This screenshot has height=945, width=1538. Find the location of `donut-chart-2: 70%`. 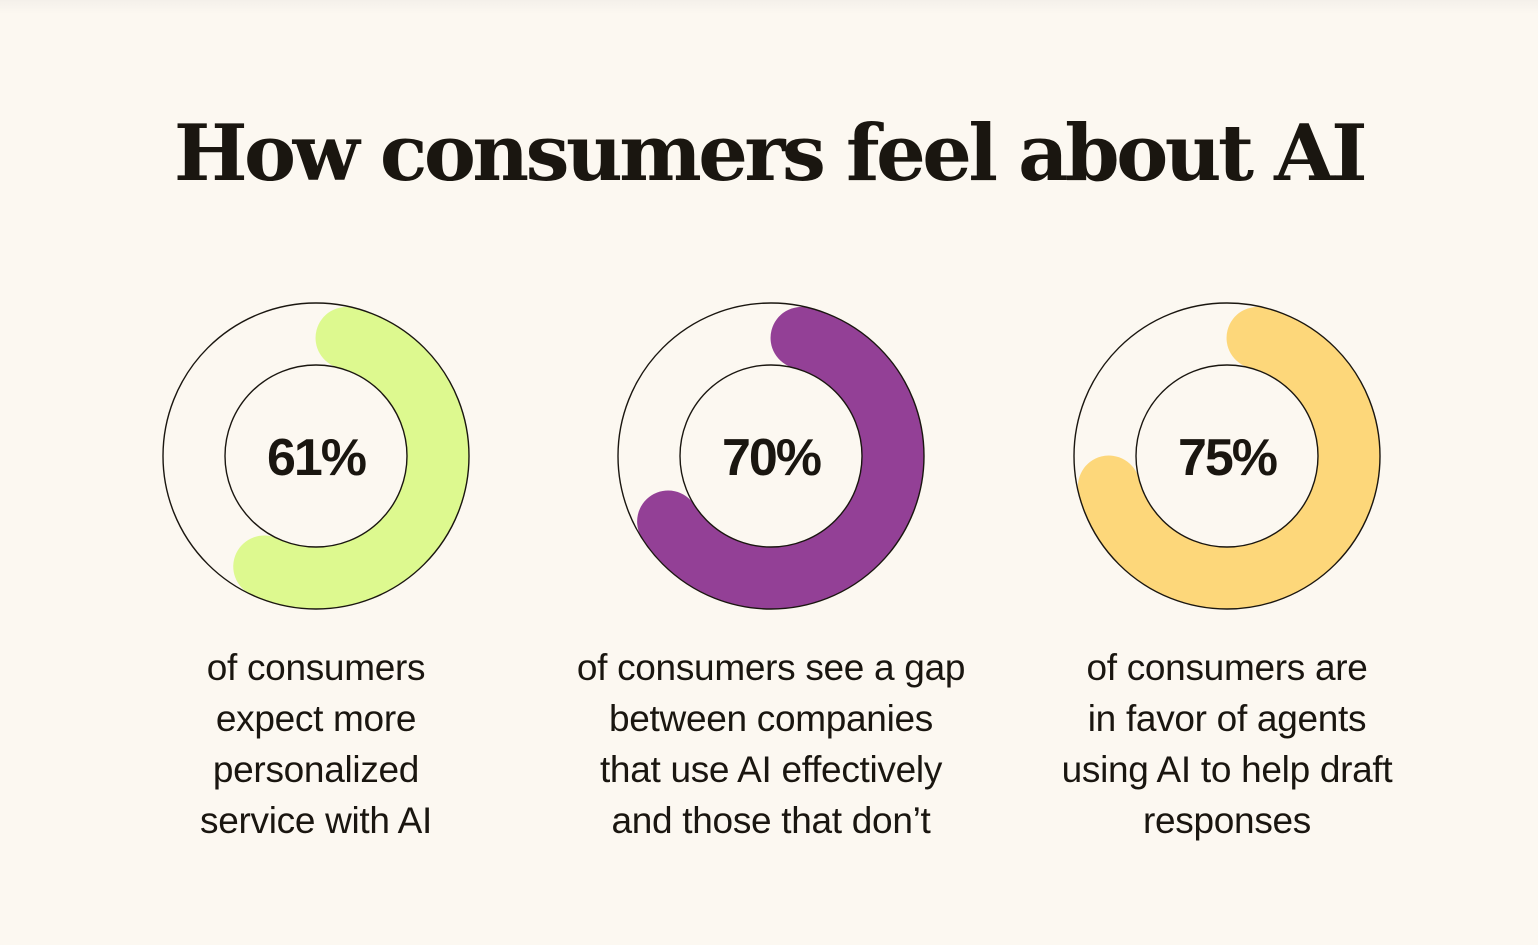

donut-chart-2: 70% is located at coordinates (771, 456).